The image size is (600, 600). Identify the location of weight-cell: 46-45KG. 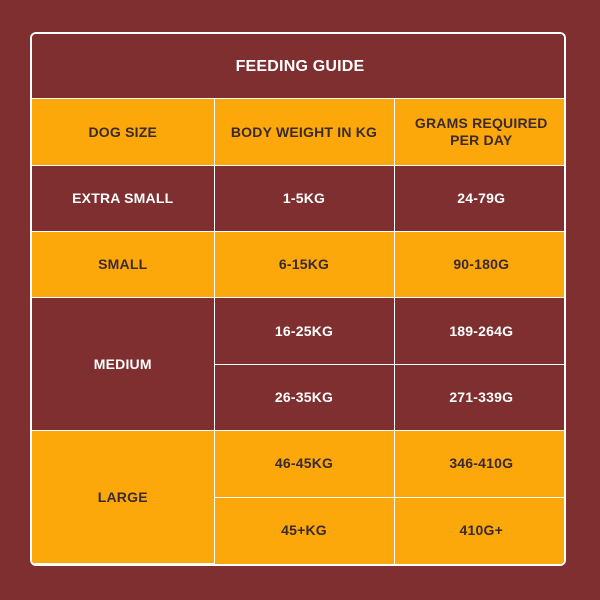
(304, 464).